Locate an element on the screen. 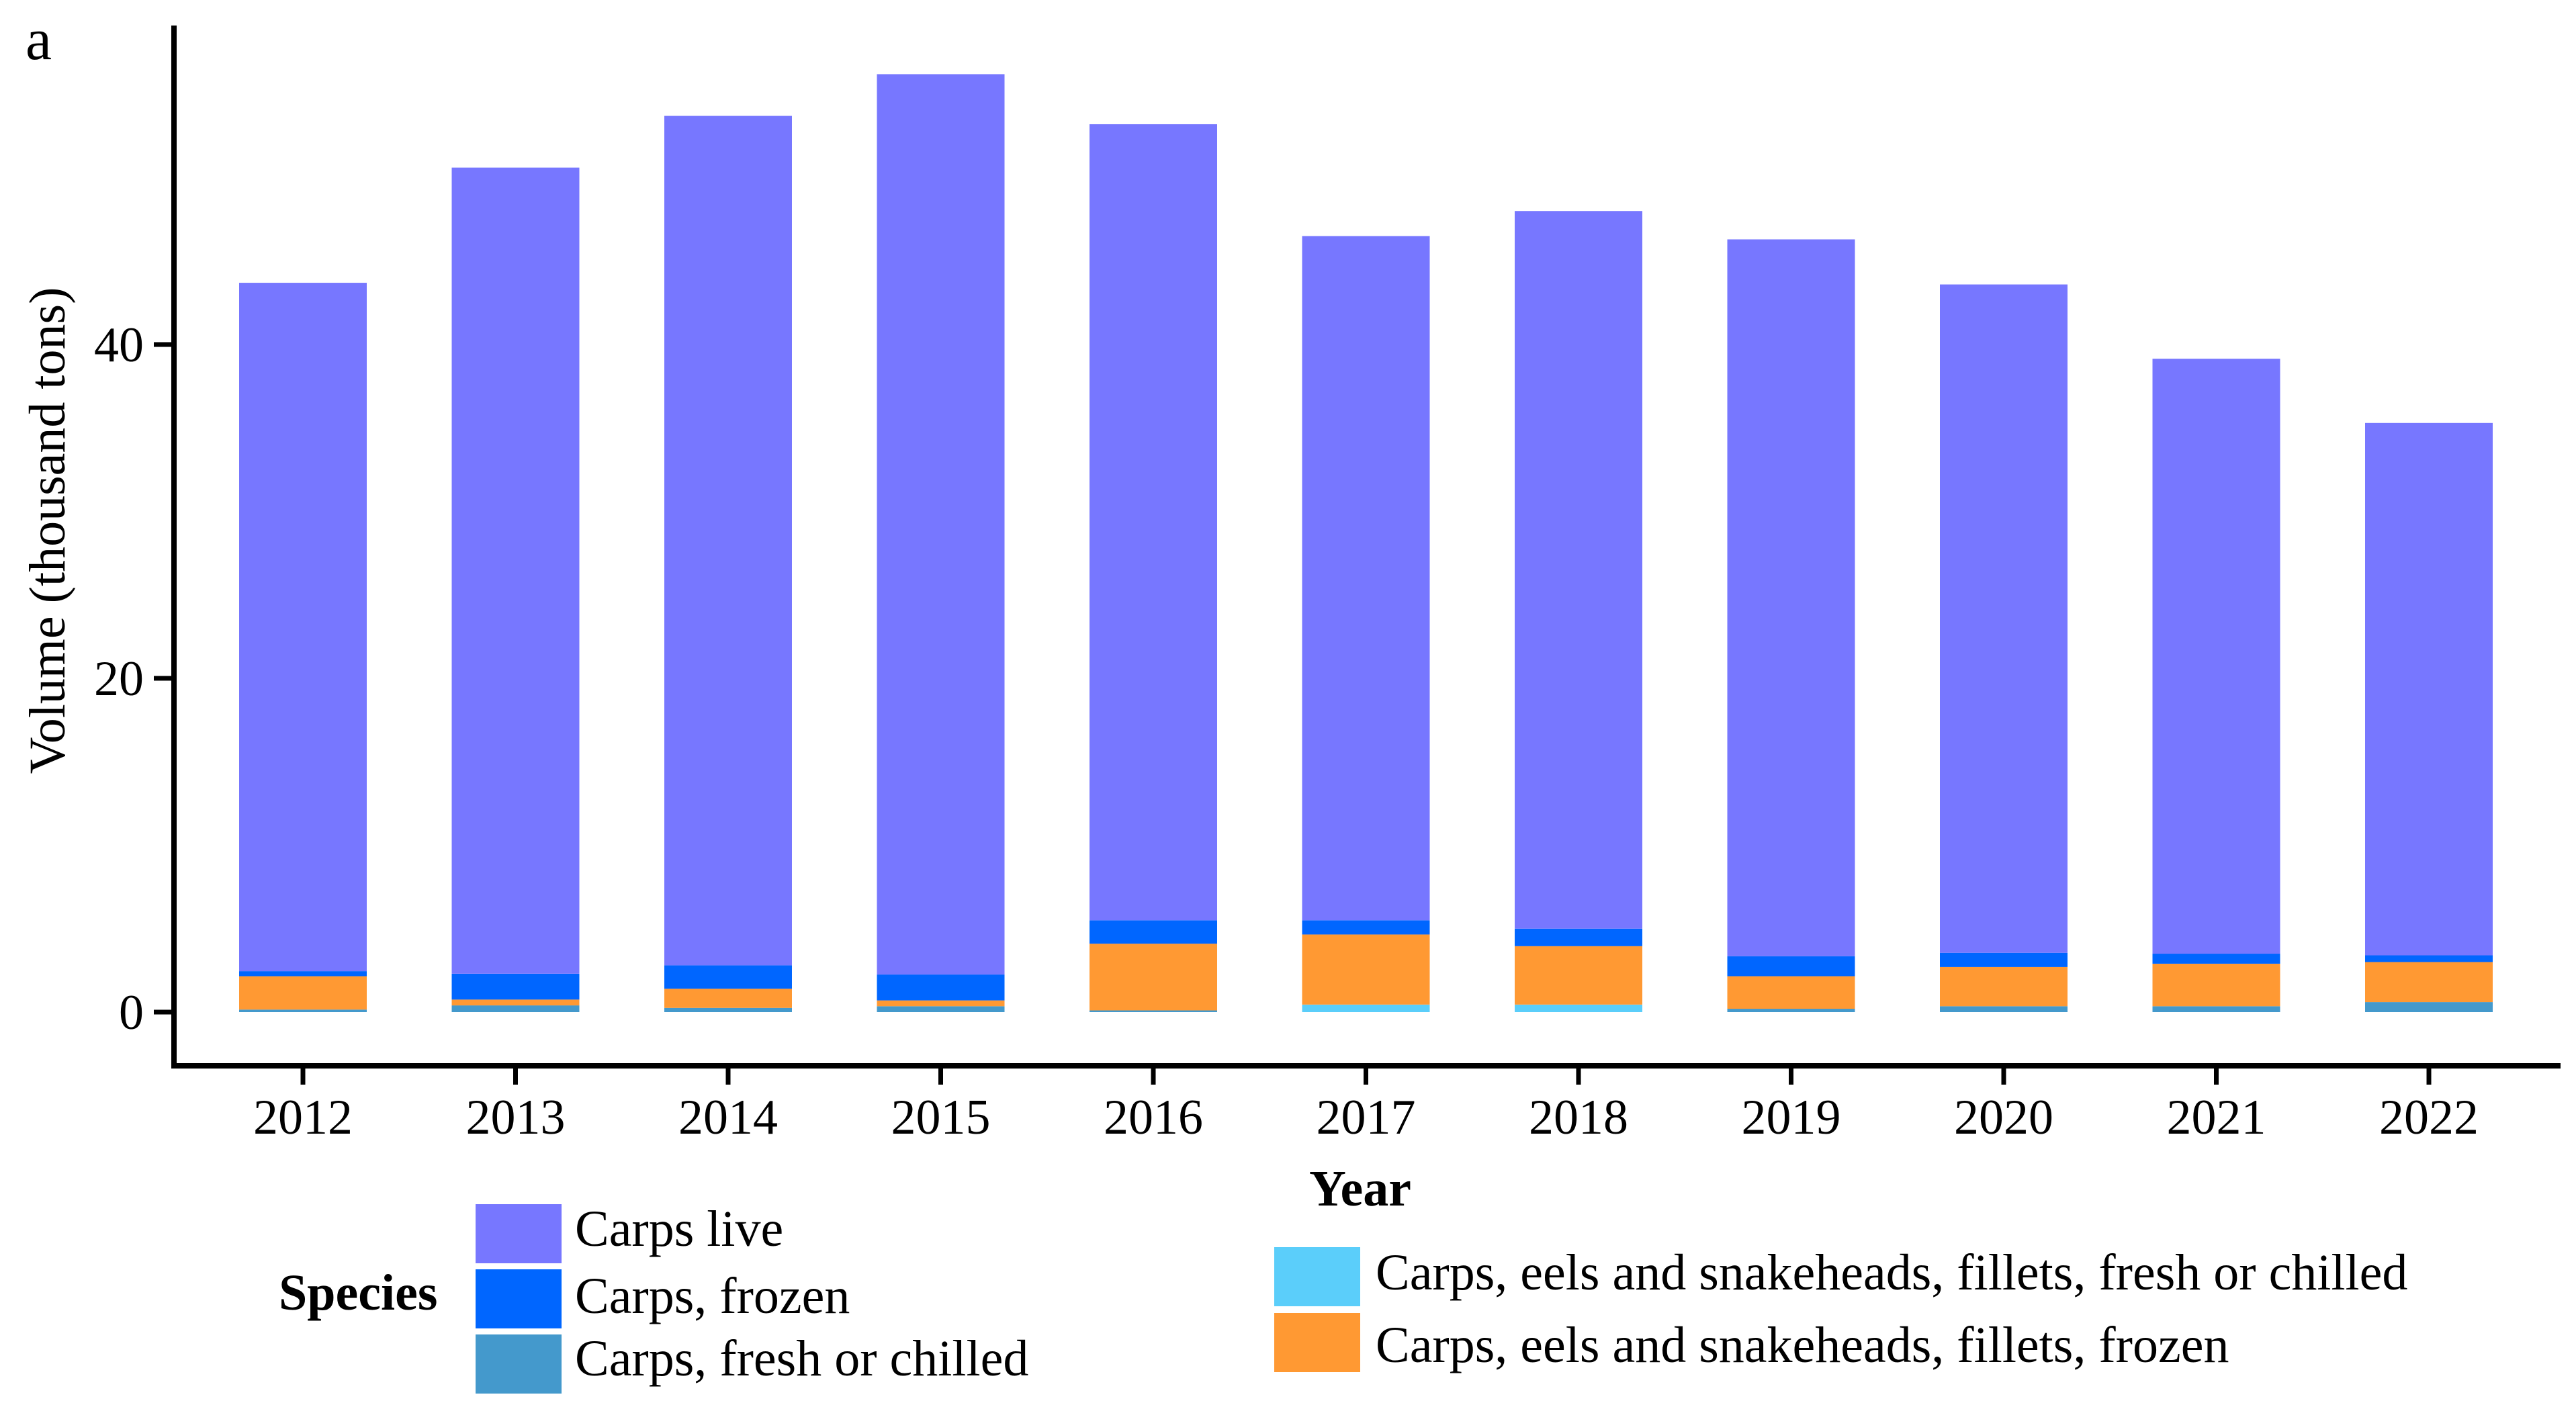  legend-item-carps-live: Carps live is located at coordinates (630, 1232).